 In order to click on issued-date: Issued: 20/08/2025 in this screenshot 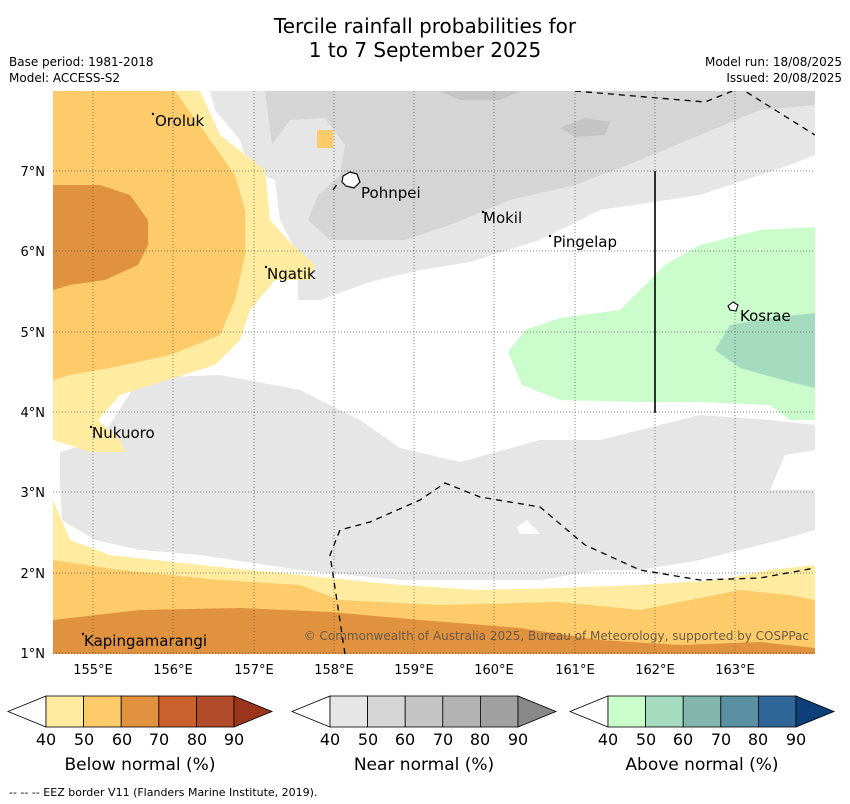, I will do `click(784, 78)`.